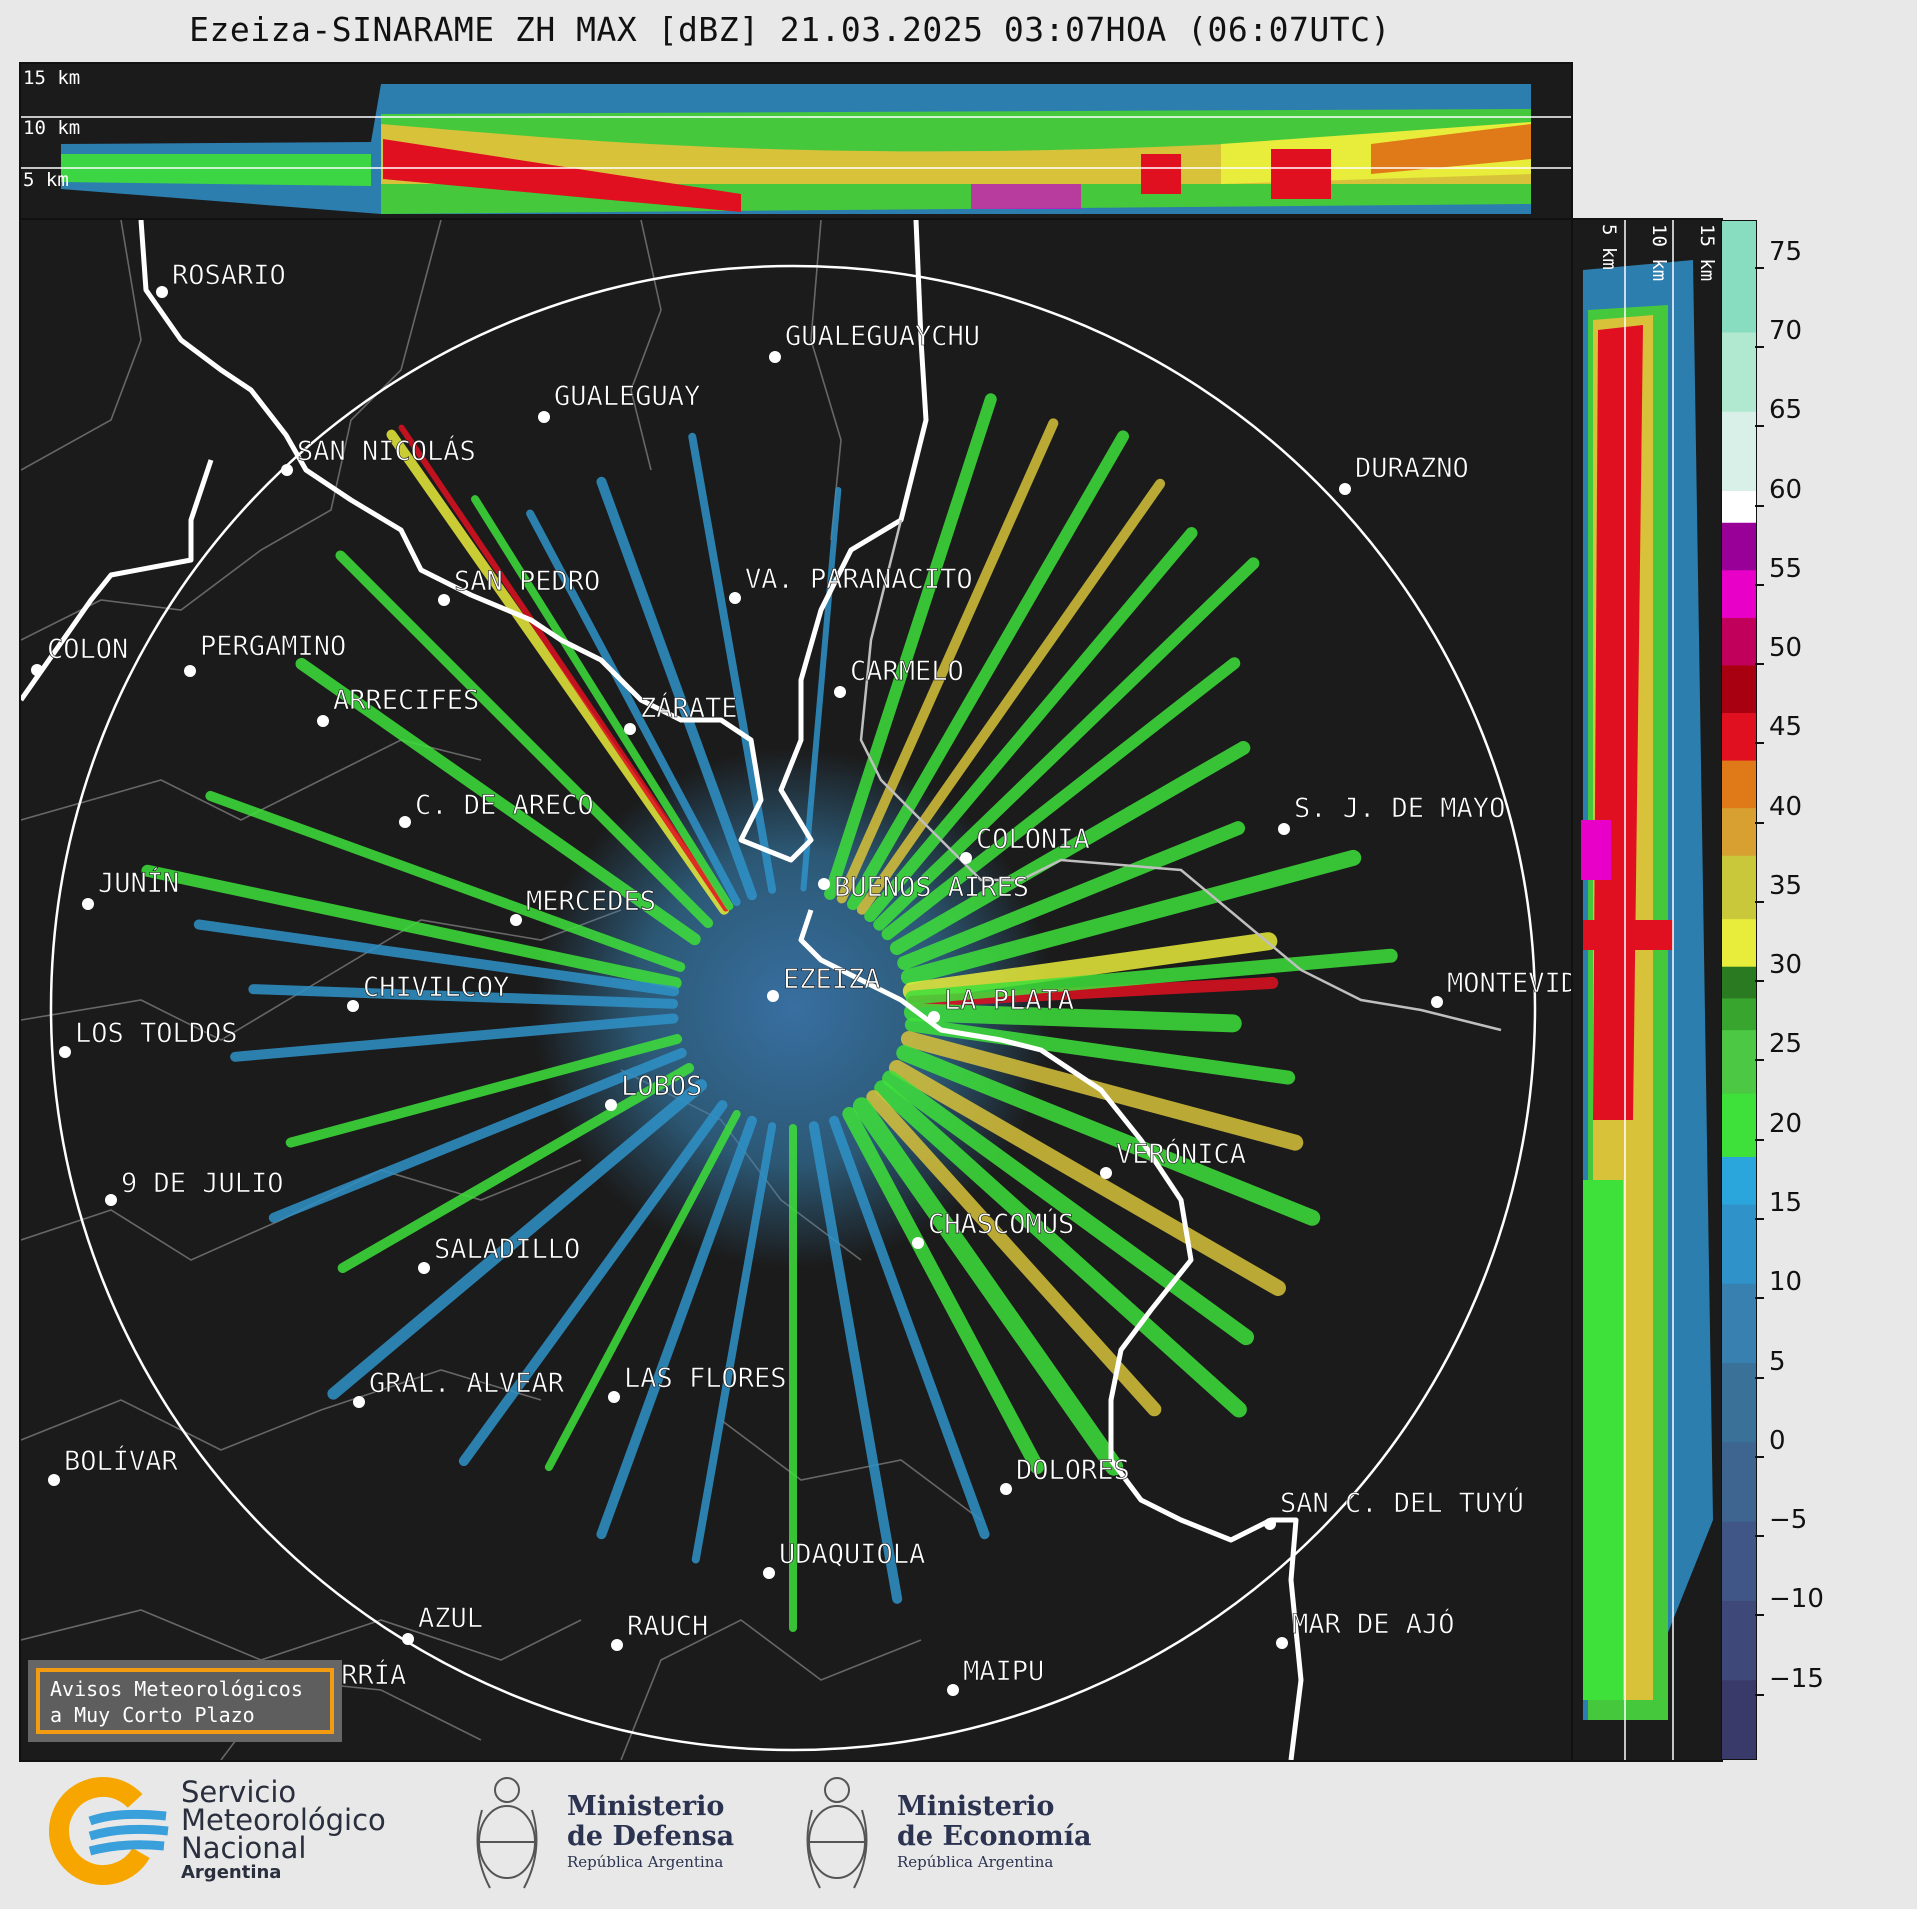  Describe the element at coordinates (1778, 576) in the screenshot. I see `colorbar-tick: 55` at that location.